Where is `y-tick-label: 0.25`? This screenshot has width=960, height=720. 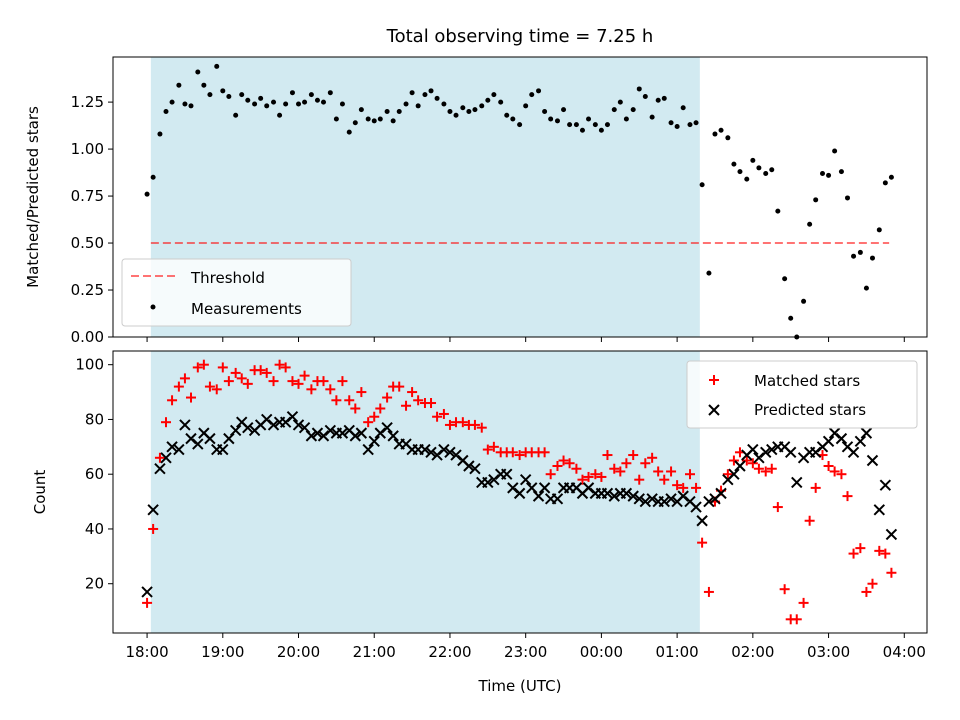 y-tick-label: 0.25 is located at coordinates (87, 290).